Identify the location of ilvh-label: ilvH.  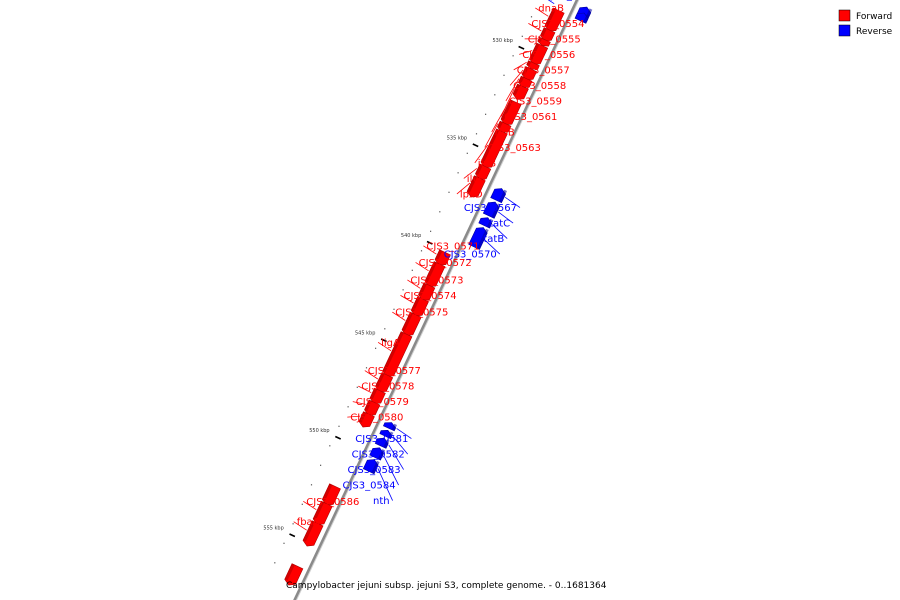
(476, 179).